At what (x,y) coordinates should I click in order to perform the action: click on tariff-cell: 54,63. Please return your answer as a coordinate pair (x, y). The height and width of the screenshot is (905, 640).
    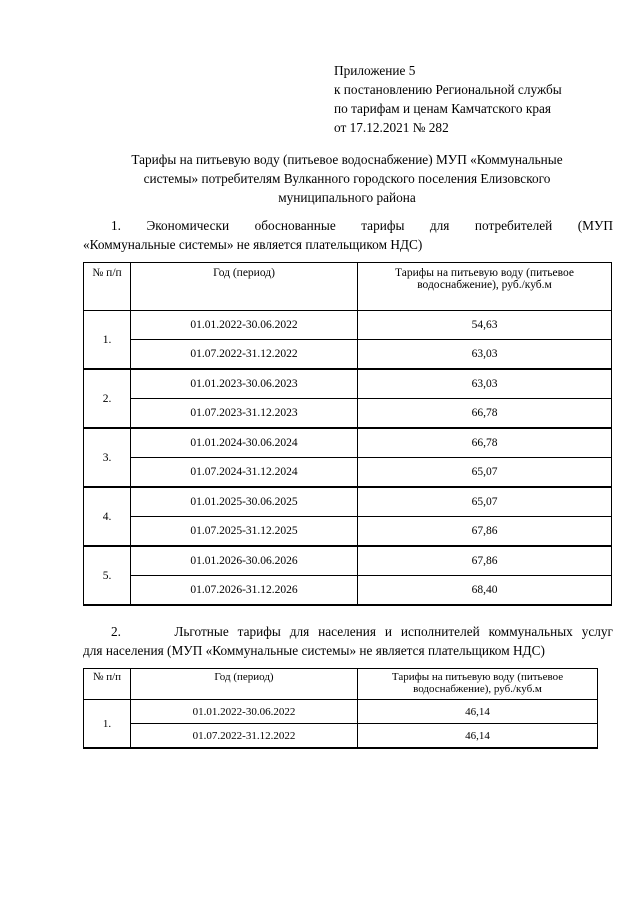
    Looking at the image, I should click on (484, 325).